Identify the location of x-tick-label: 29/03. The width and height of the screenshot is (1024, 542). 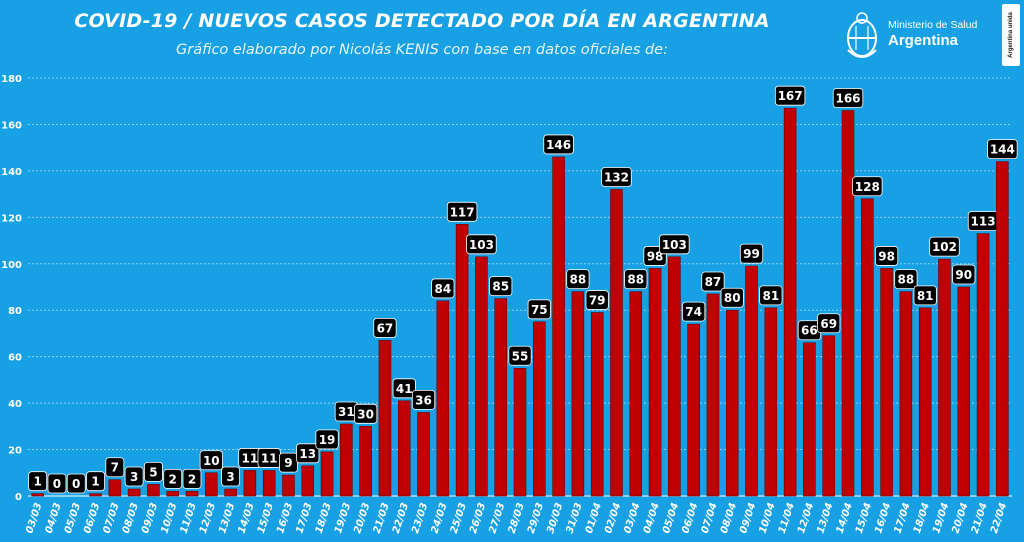
(536, 517).